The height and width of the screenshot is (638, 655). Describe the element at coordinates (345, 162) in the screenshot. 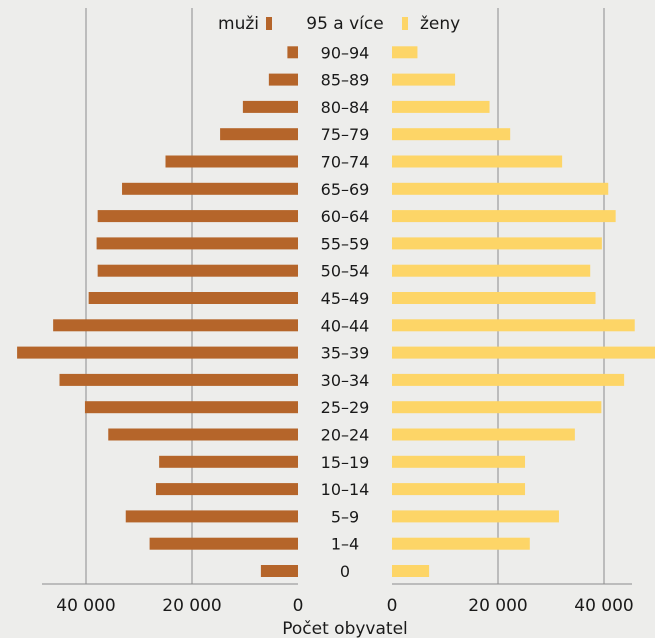

I see `age-label-15: 70–74` at that location.